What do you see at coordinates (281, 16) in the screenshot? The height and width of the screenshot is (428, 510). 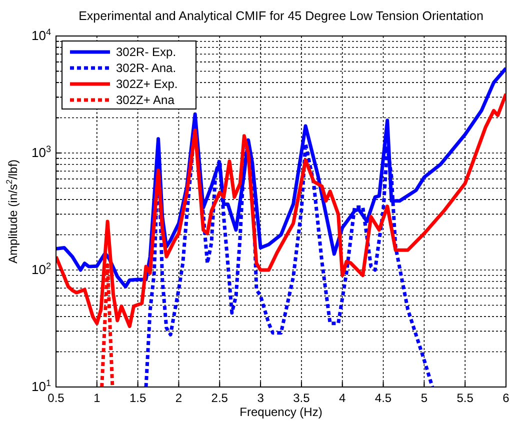 I see `chart-title: Experimental and Analytical CMIF for 45 Degree Low Tension Orientation` at bounding box center [281, 16].